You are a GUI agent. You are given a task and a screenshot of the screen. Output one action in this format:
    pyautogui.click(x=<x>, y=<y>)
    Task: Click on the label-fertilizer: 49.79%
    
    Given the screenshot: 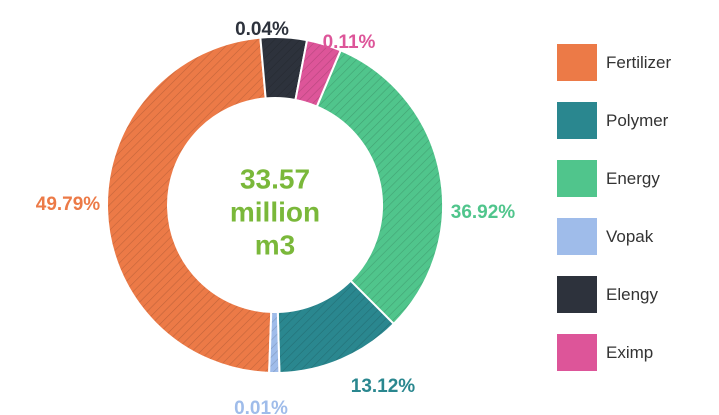 What is the action you would take?
    pyautogui.click(x=68, y=204)
    